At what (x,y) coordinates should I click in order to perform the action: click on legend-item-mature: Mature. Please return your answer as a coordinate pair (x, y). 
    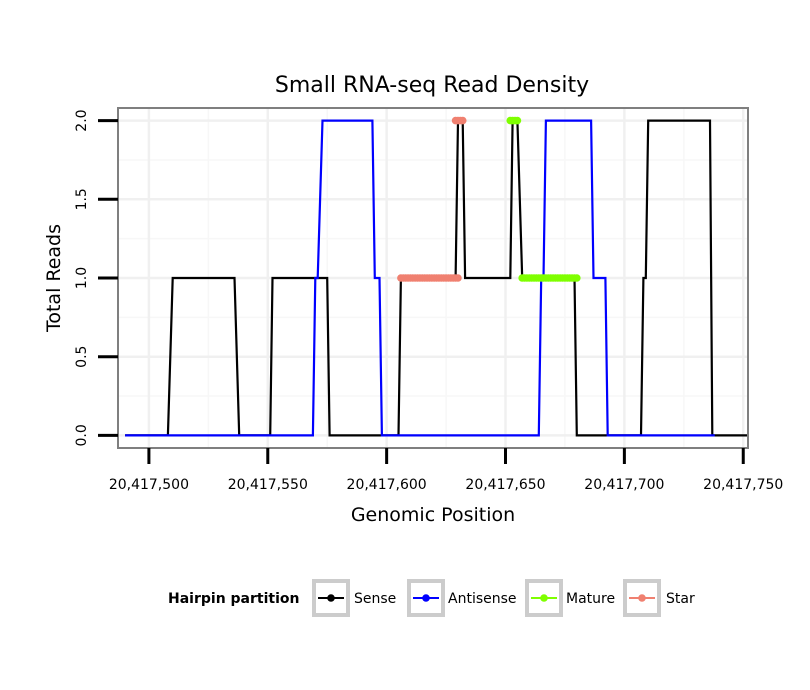
    Looking at the image, I should click on (570, 598).